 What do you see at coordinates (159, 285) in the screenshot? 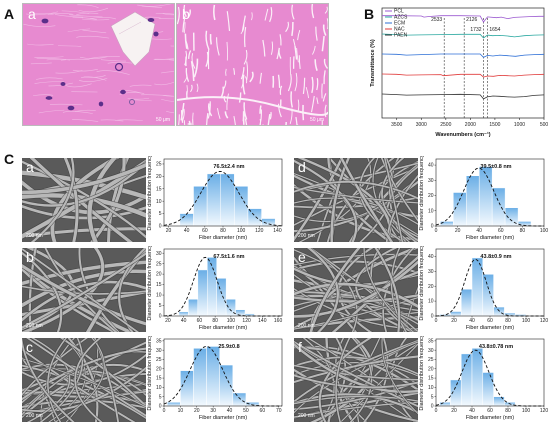
I see `histogram-y-tick-label: 15` at bounding box center [159, 285].